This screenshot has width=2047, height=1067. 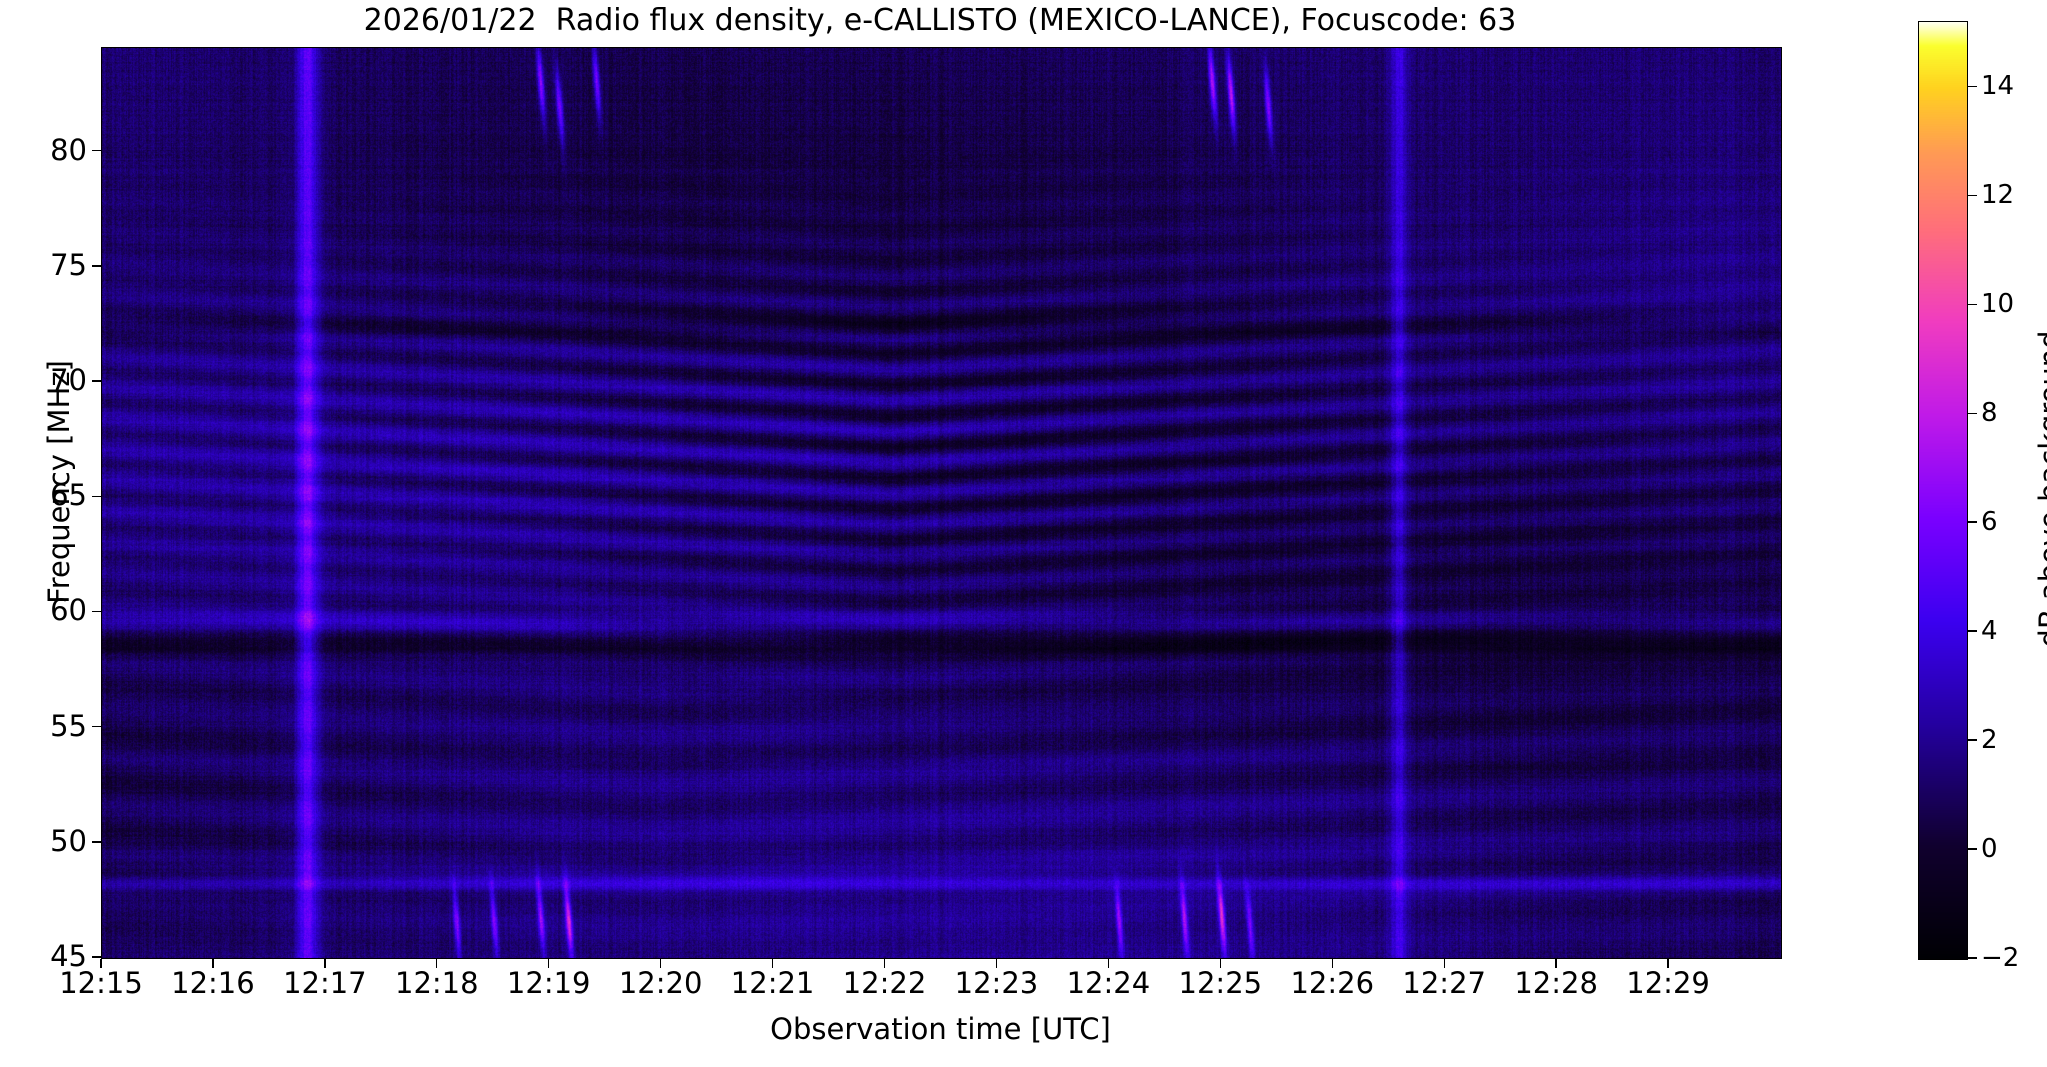 I want to click on colorbar-tick-label: 10, so click(x=1998, y=304).